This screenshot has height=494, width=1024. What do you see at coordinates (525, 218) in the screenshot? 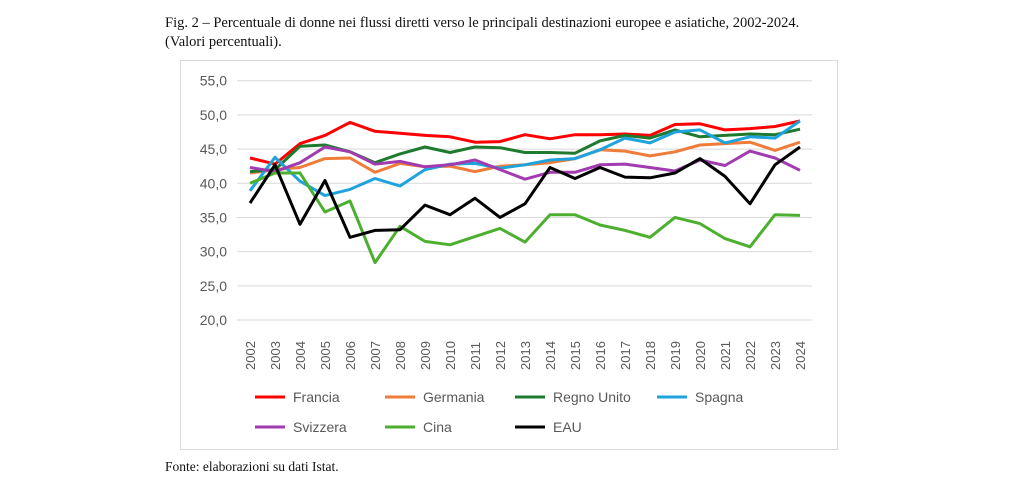
I see `series-line-cina` at bounding box center [525, 218].